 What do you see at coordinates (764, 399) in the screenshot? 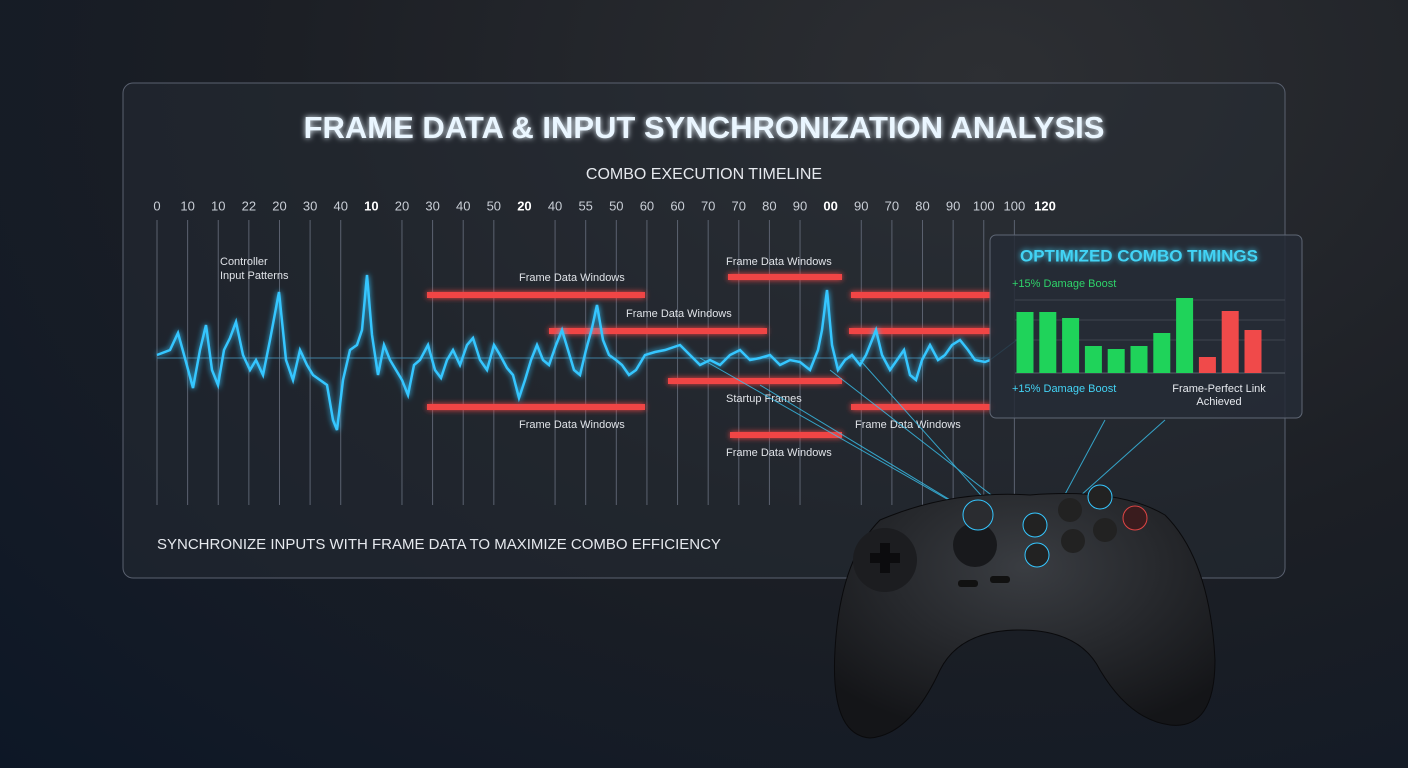
I see `annotation: Startup Frames` at bounding box center [764, 399].